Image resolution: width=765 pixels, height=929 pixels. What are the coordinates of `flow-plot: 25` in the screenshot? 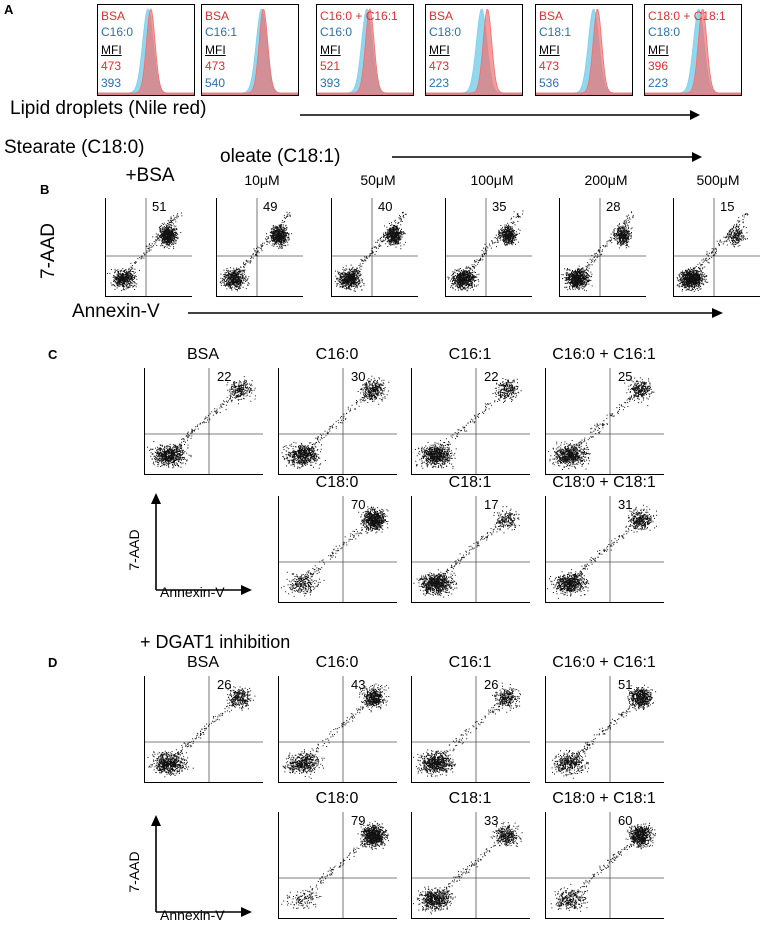 It's located at (604, 421).